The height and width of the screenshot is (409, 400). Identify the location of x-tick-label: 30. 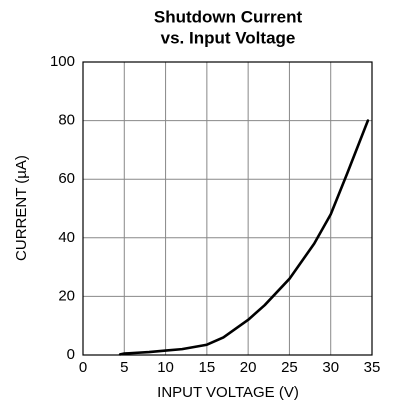
(330, 367).